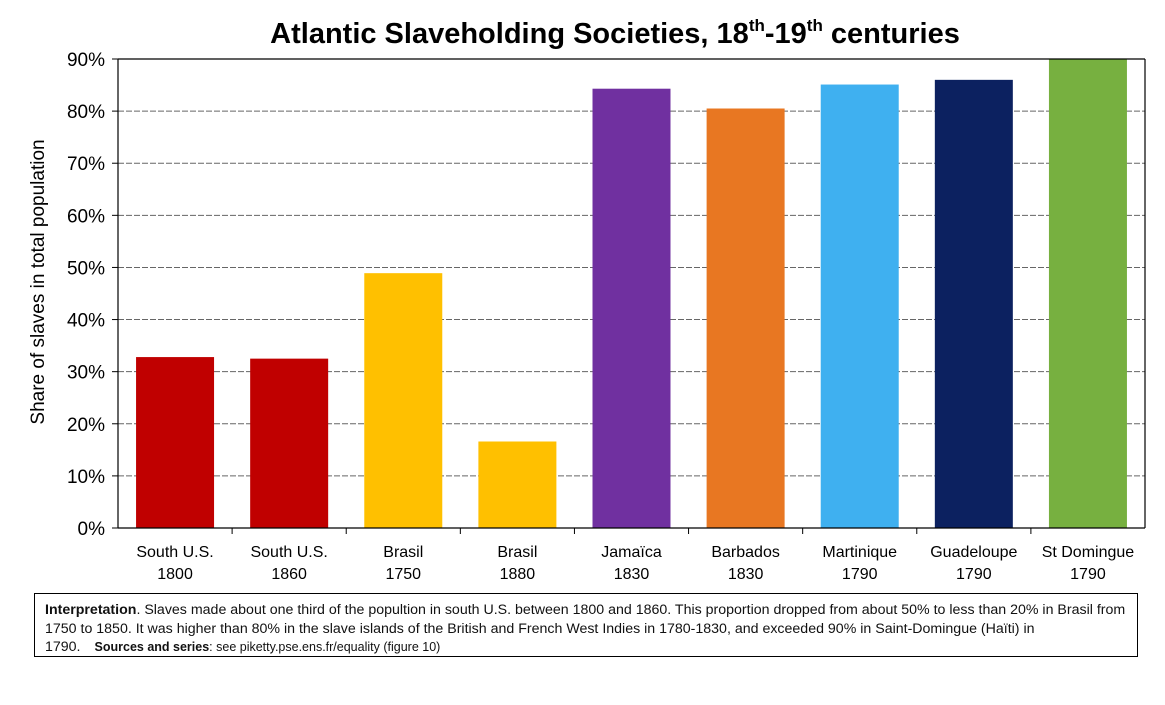 The height and width of the screenshot is (705, 1165). What do you see at coordinates (631, 552) in the screenshot?
I see `x-tick-label: Jamaïca` at bounding box center [631, 552].